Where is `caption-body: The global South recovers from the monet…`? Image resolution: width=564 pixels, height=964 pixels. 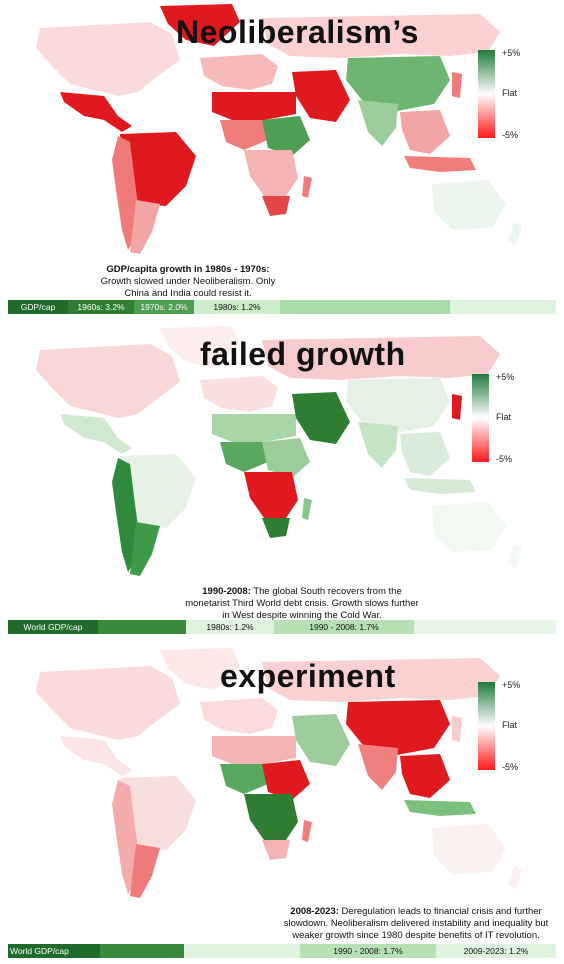 caption-body: The global South recovers from the monet… is located at coordinates (302, 603).